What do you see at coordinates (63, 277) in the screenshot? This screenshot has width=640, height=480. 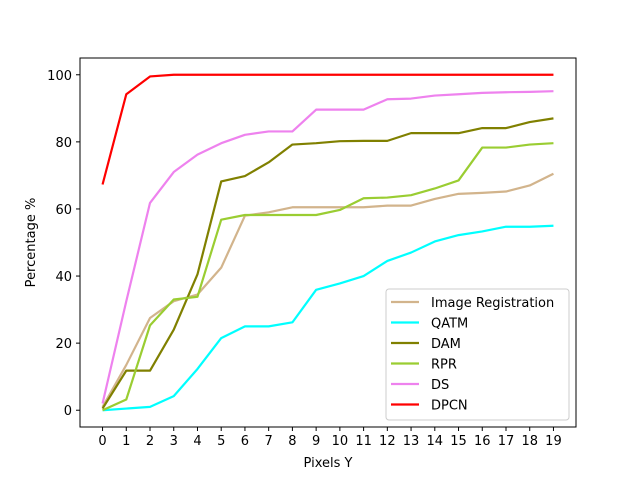 I see `y-tick-label: 40` at bounding box center [63, 277].